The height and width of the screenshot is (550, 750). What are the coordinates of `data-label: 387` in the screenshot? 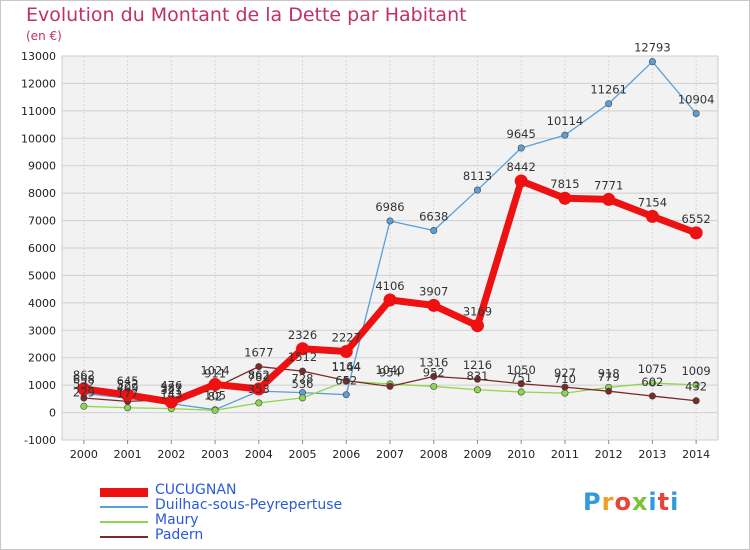 It's located at (171, 388).